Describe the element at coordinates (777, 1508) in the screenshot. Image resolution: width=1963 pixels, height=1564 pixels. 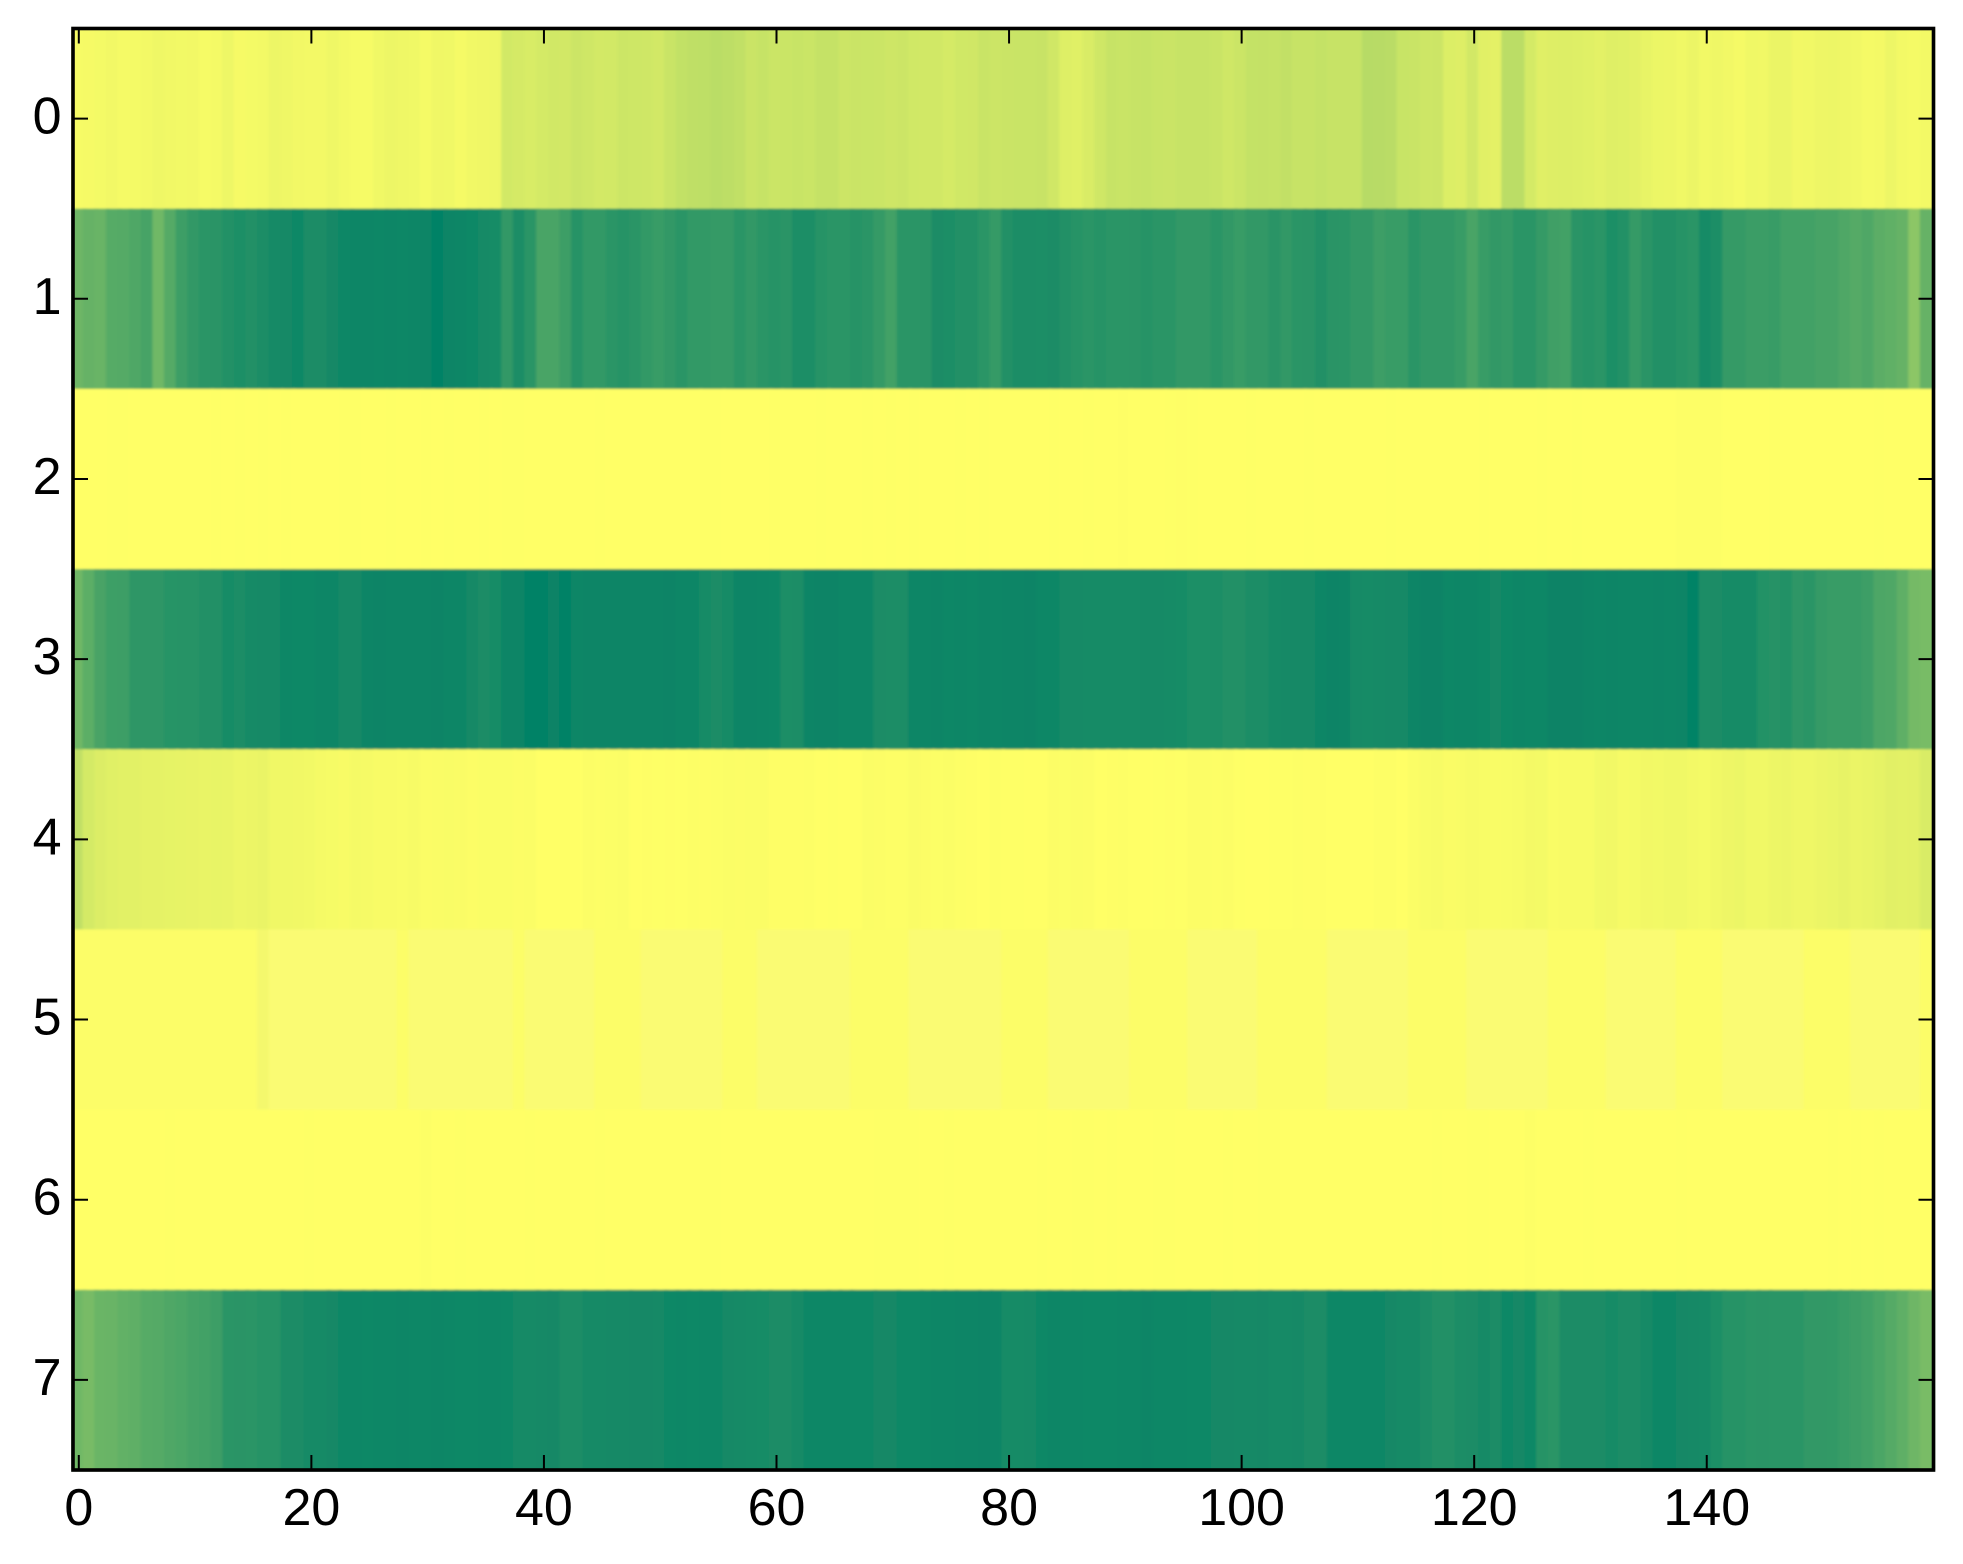
I see `svg-text: 60` at that location.